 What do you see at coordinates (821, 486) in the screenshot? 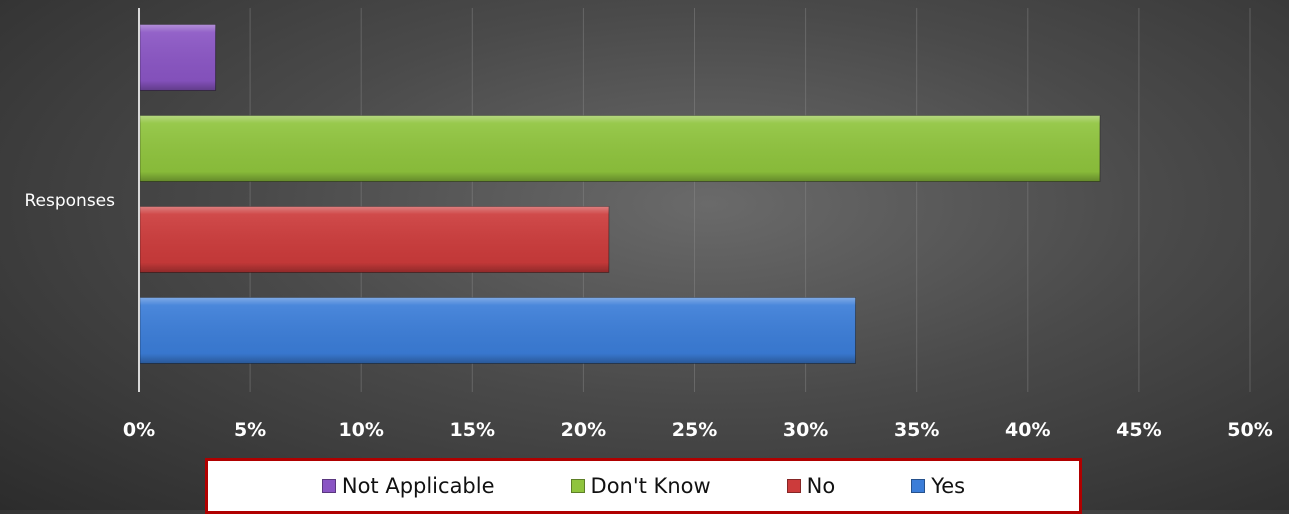
I see `legend-label: No` at bounding box center [821, 486].